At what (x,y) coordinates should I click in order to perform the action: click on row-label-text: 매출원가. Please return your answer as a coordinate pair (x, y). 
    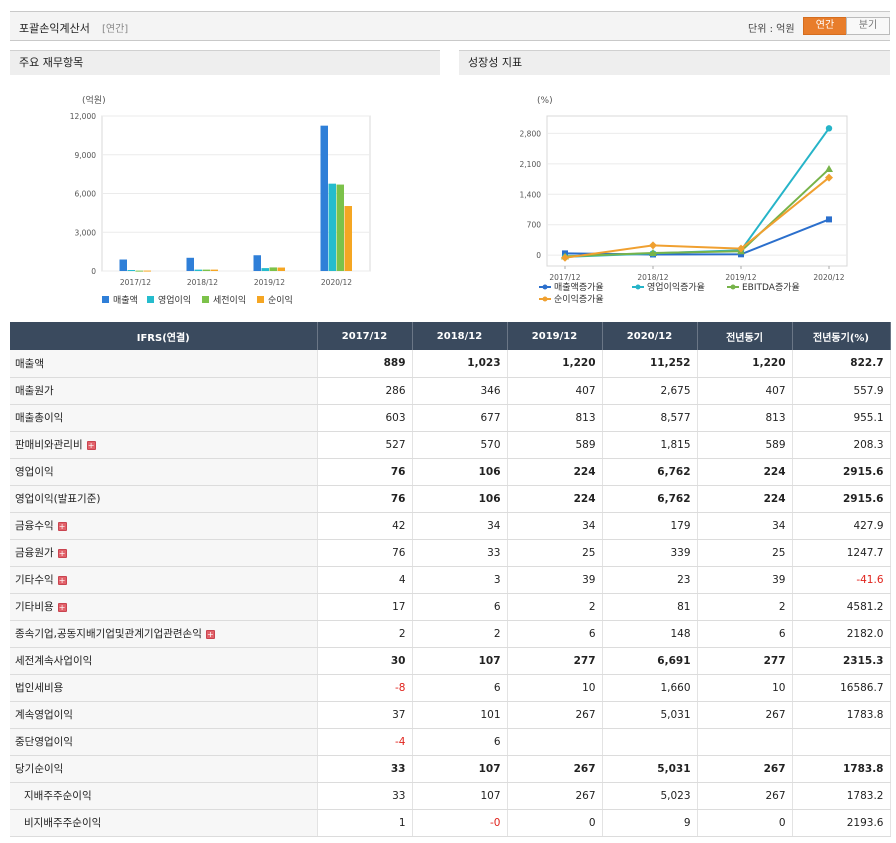
    Looking at the image, I should click on (34, 391).